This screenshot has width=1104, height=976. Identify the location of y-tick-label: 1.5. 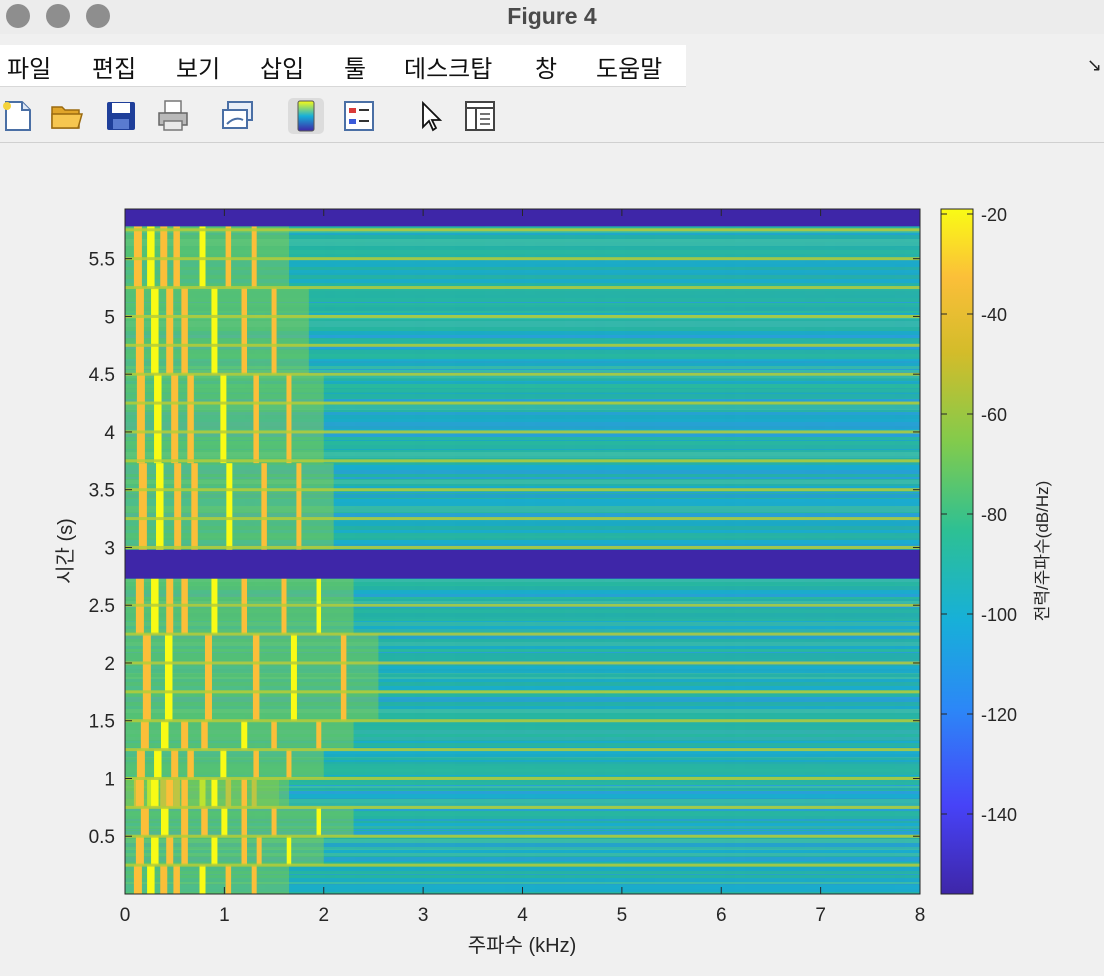
(102, 722).